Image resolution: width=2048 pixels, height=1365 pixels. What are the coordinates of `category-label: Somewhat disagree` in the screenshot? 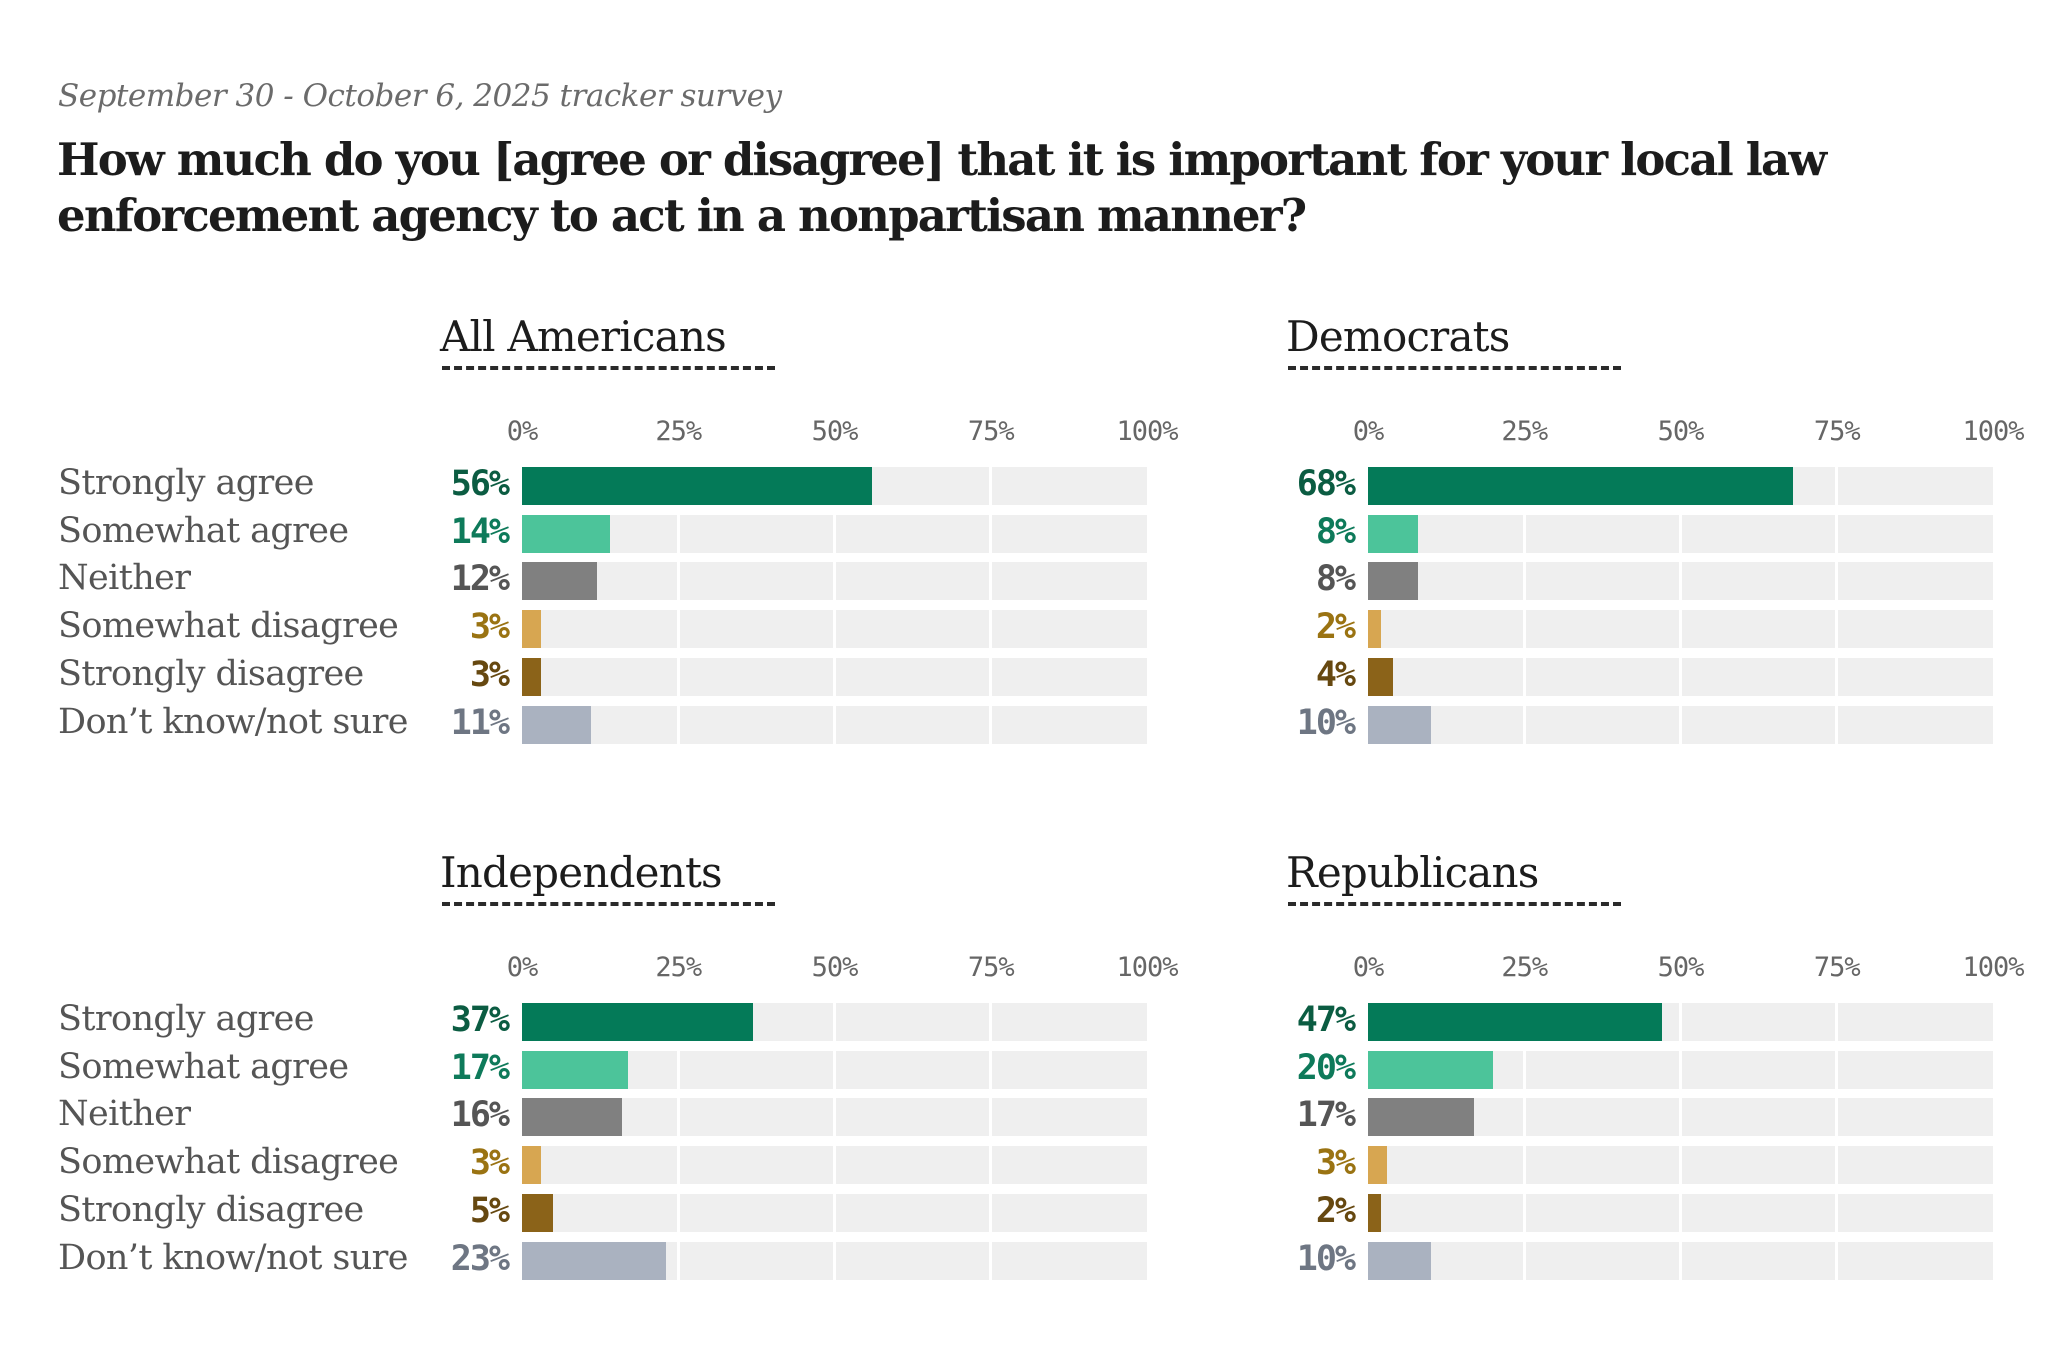 It's located at (228, 626).